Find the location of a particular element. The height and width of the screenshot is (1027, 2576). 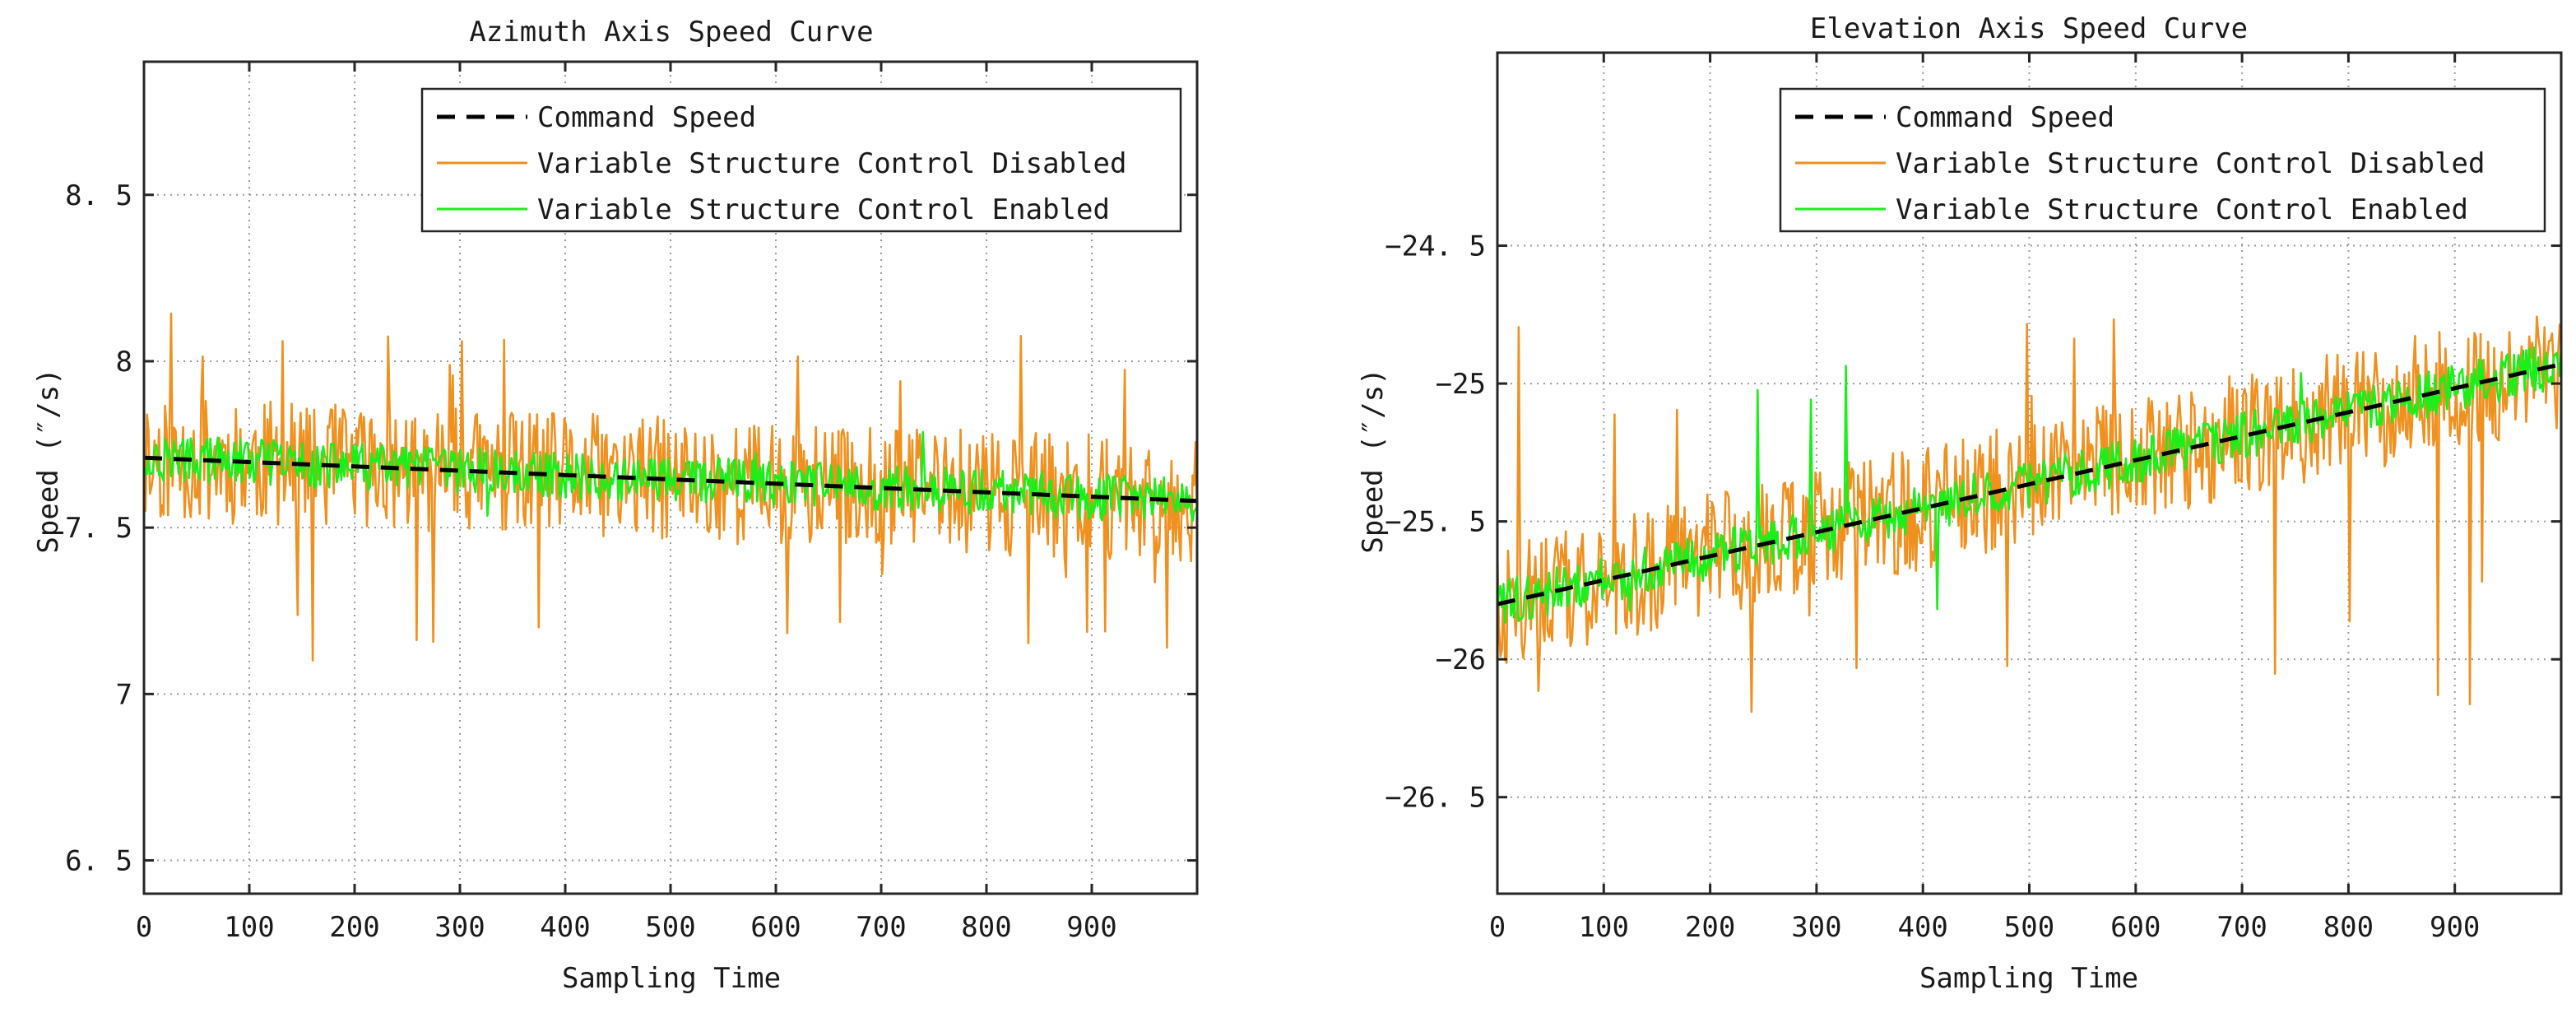

y-tick-label: 7 is located at coordinates (124, 694).